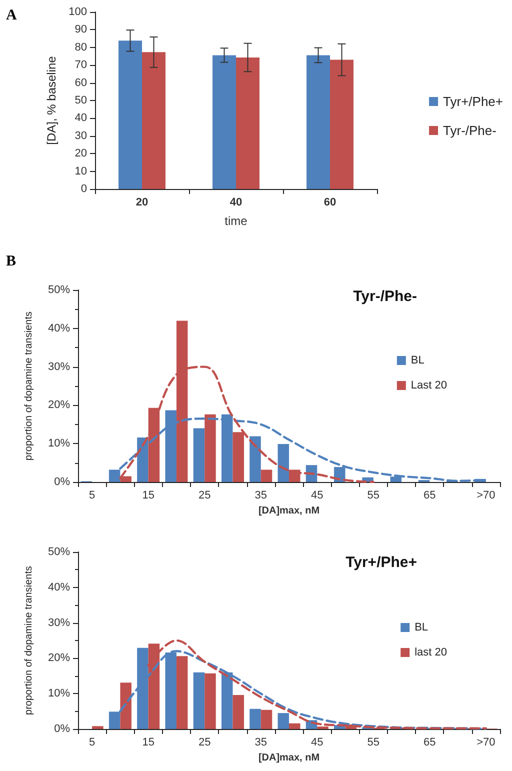  I want to click on legend-label: Tyr+/Phe+, so click(473, 101).